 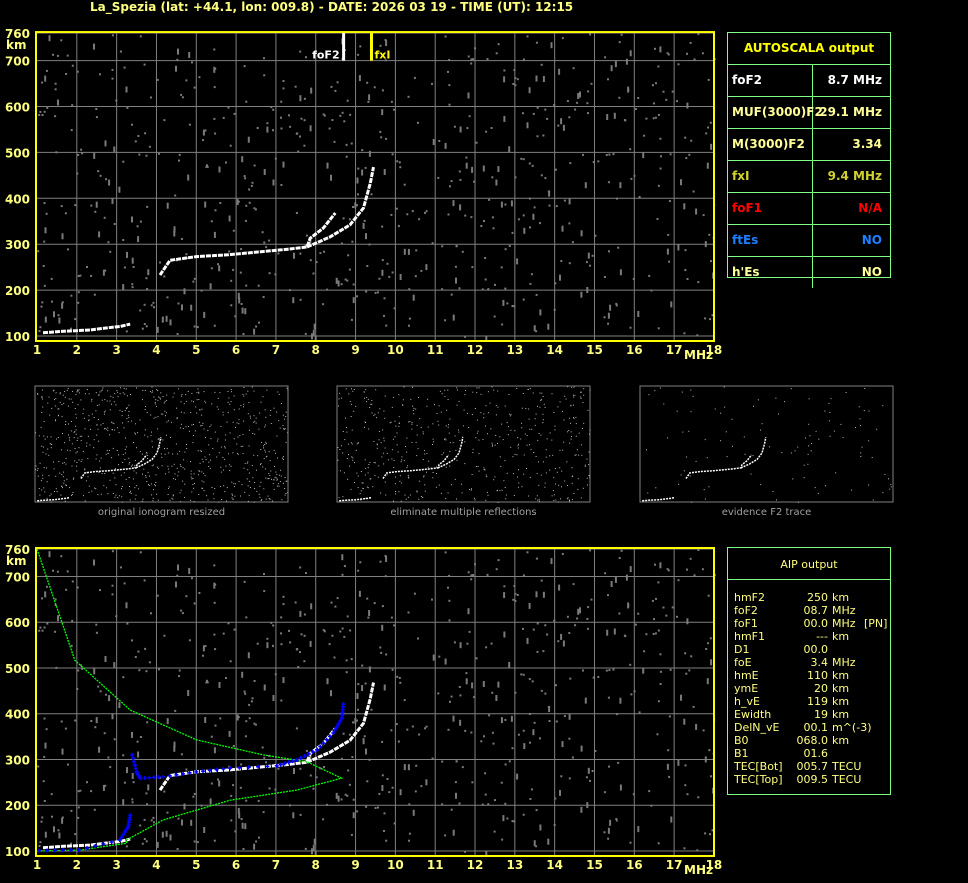 I want to click on x-tick-label: 6, so click(x=236, y=350).